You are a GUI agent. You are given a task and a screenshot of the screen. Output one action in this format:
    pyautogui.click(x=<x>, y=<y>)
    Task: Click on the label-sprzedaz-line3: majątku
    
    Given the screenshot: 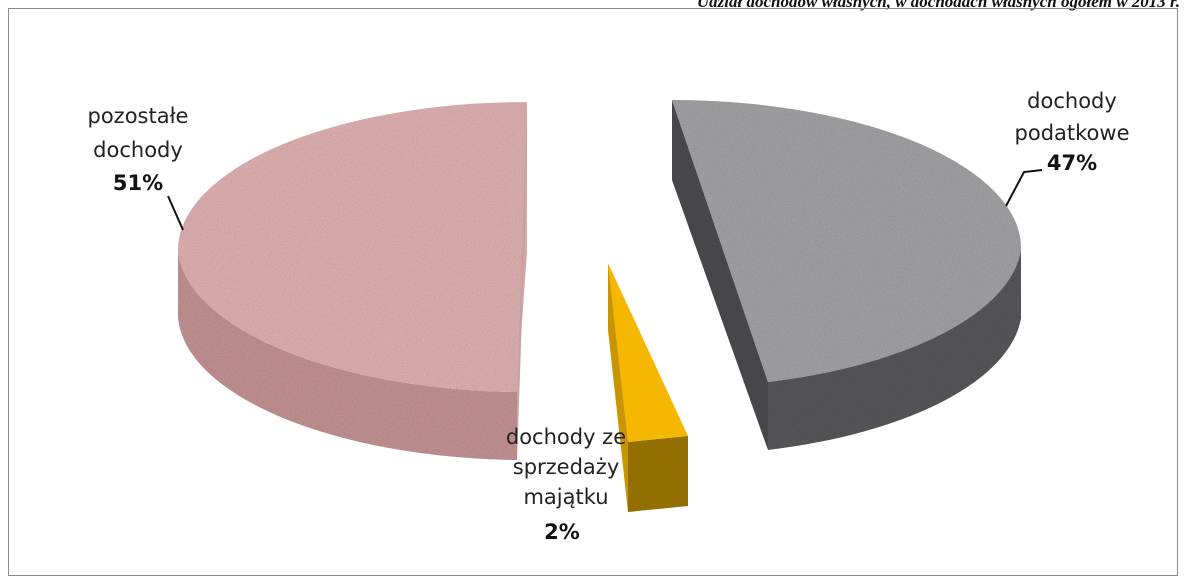 What is the action you would take?
    pyautogui.click(x=565, y=497)
    